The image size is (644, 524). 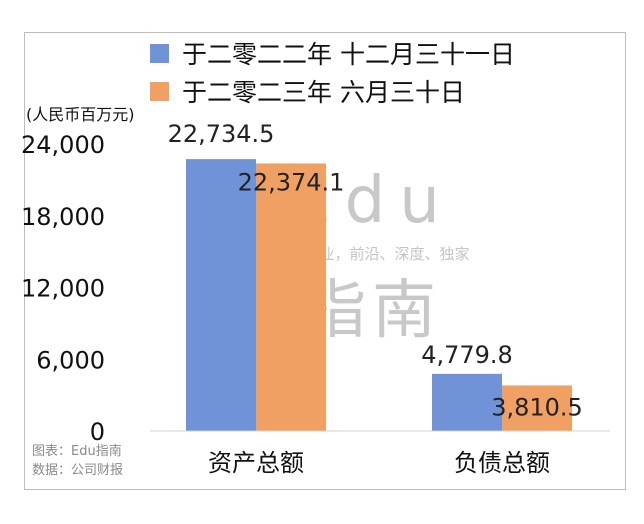 I want to click on data-label-series-1-2: 4,779.8, so click(x=467, y=355).